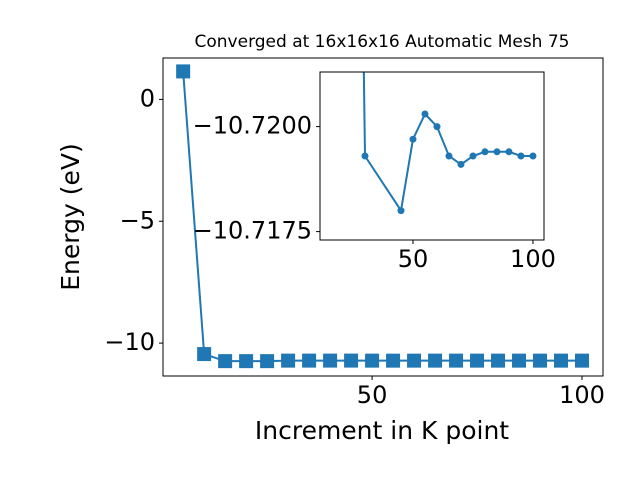 Image resolution: width=640 pixels, height=480 pixels. Describe the element at coordinates (147, 98) in the screenshot. I see `y-tick-label: 0` at that location.